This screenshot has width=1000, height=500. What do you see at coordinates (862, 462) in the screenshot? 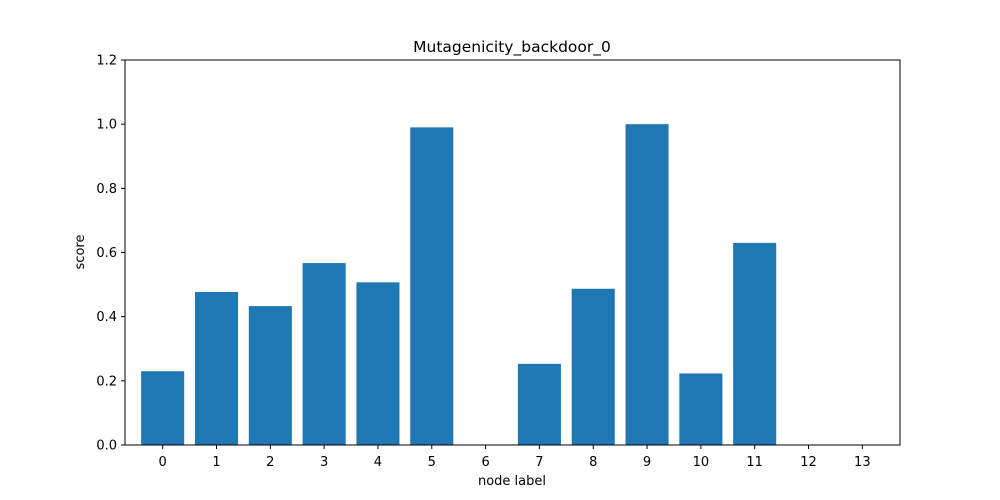
I see `x-tick-label: 13` at bounding box center [862, 462].